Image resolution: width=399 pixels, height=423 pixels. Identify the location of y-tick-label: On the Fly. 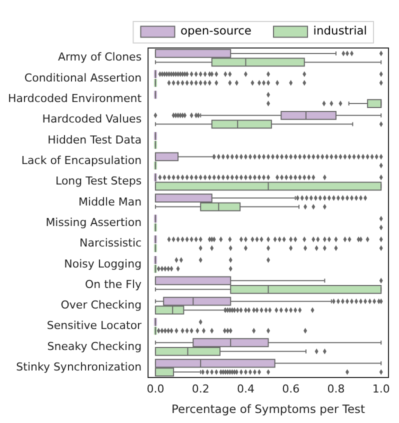
(113, 284).